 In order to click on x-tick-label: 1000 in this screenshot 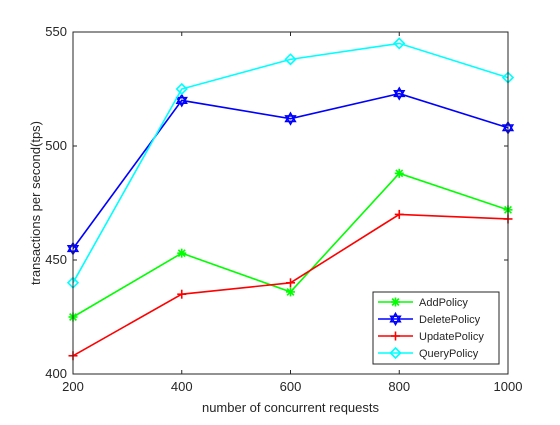, I will do `click(508, 386)`.